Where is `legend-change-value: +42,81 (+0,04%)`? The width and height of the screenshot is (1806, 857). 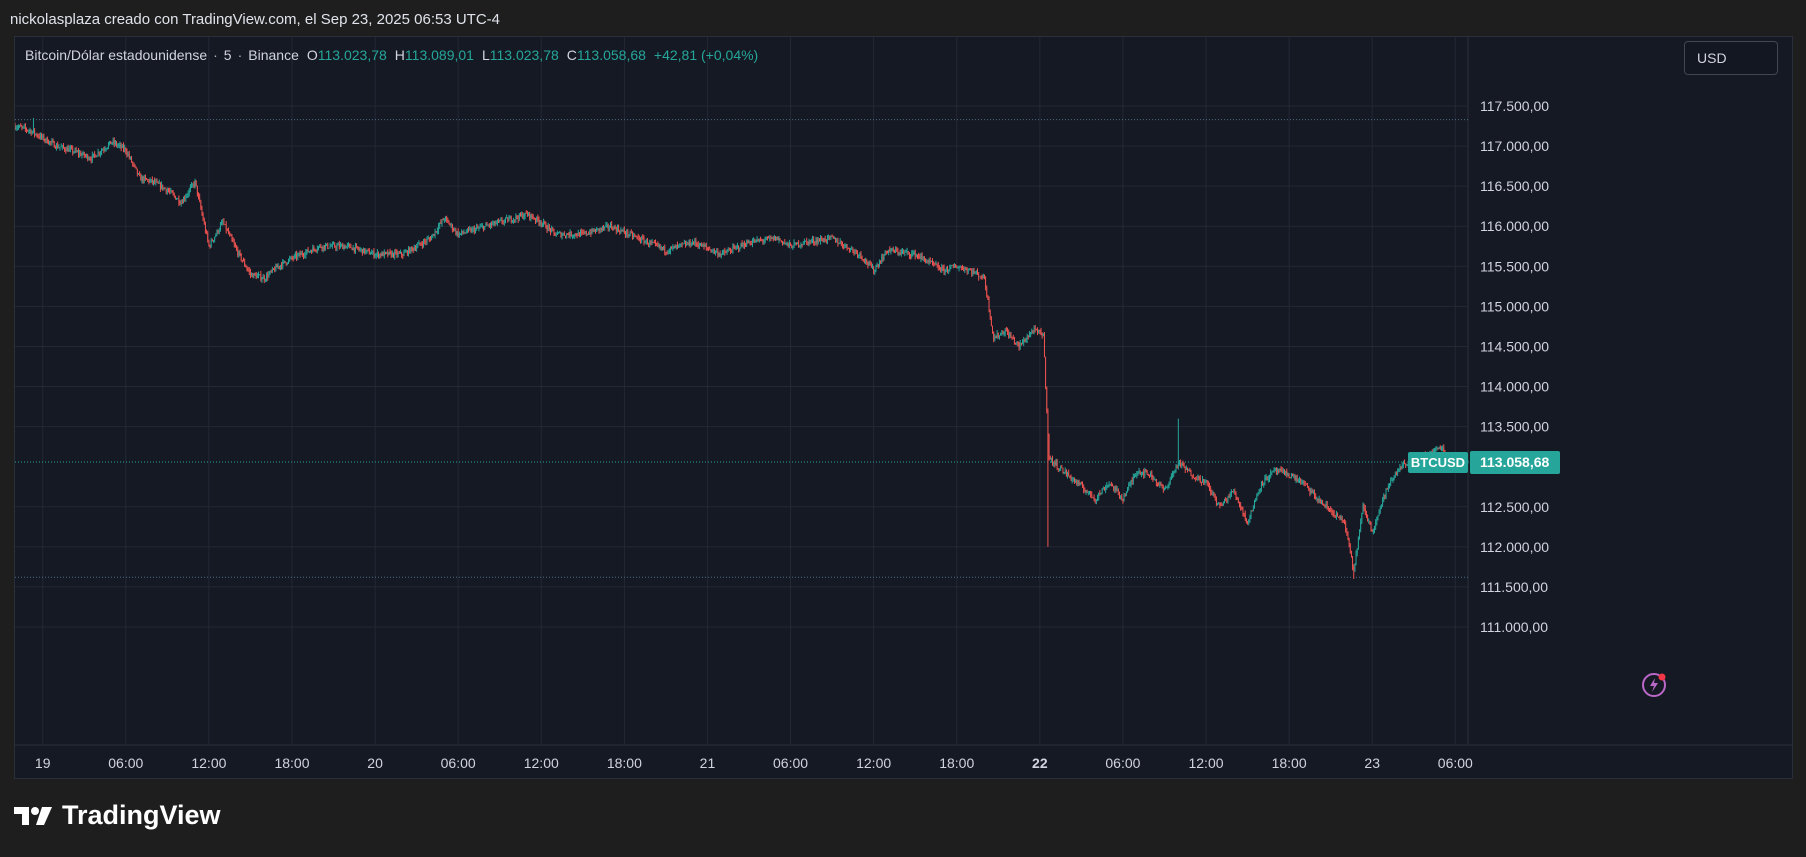
legend-change-value: +42,81 (+0,04%) is located at coordinates (706, 55).